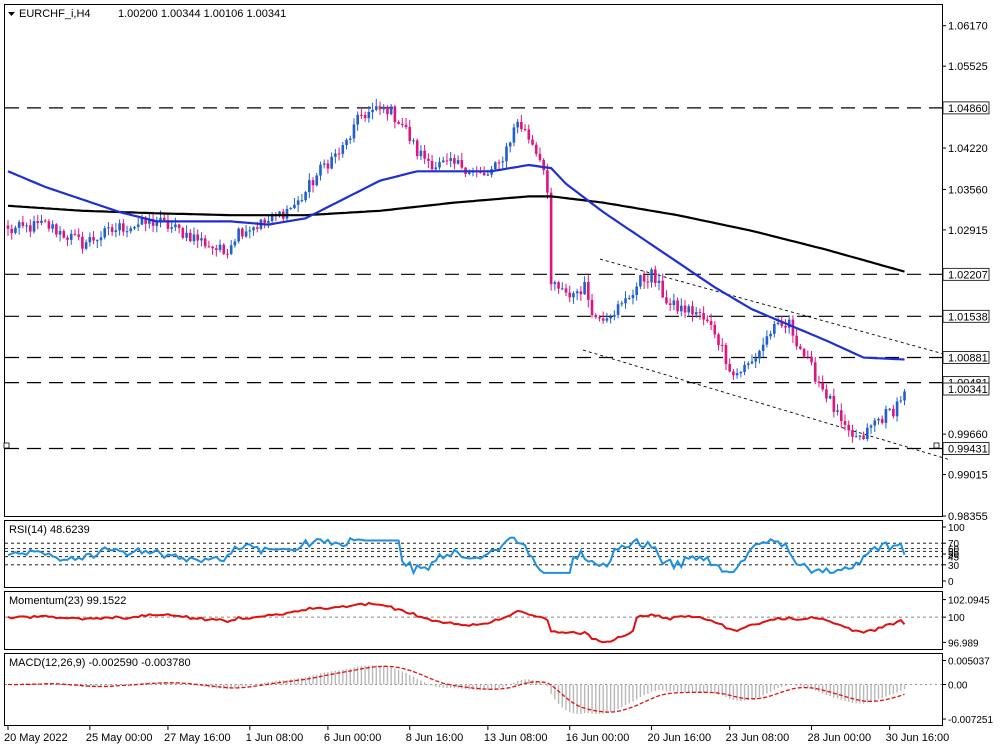 This screenshot has width=1000, height=750. I want to click on momentum-line, so click(456, 622).